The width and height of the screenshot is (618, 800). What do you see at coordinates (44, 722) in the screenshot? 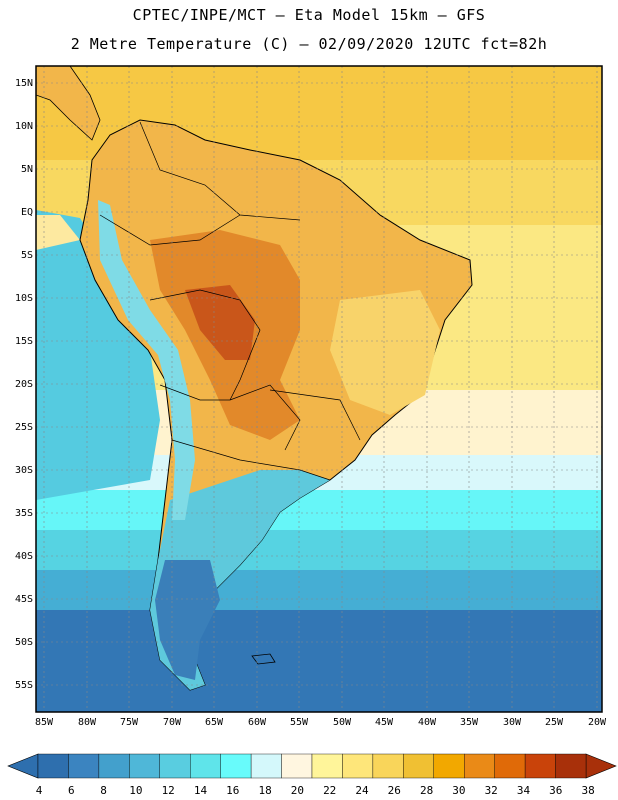
I see `lon-label: 85W` at bounding box center [44, 722].